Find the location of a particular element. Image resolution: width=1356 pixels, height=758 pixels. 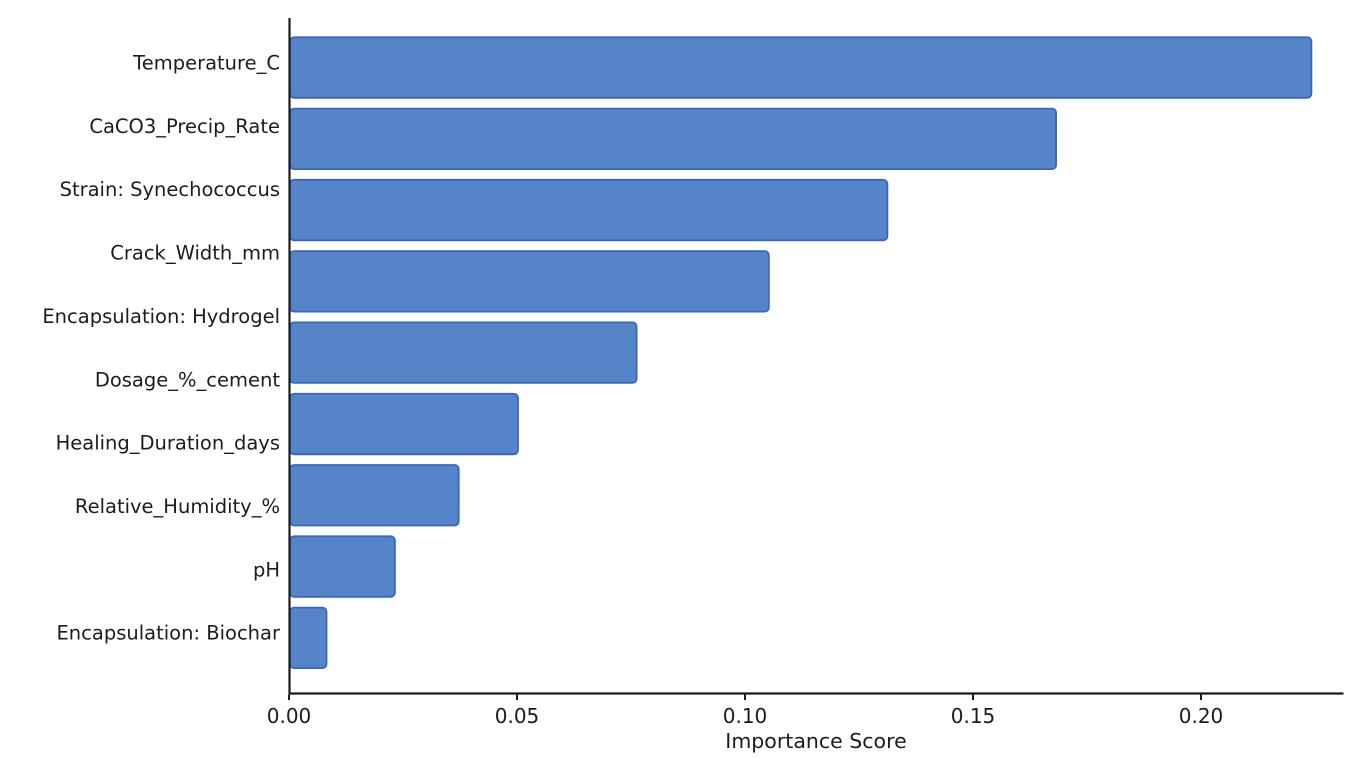

y-tick-label: pH is located at coordinates (266, 569).